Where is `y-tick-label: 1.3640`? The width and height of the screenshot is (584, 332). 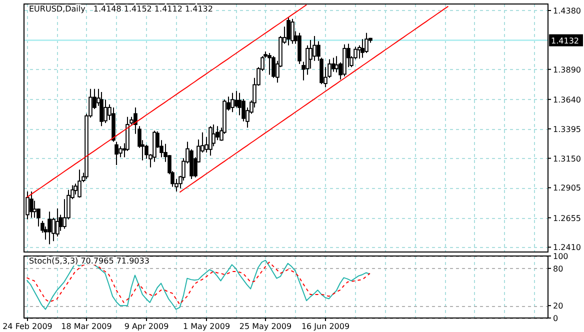
y-tick-label: 1.3640 is located at coordinates (567, 99).